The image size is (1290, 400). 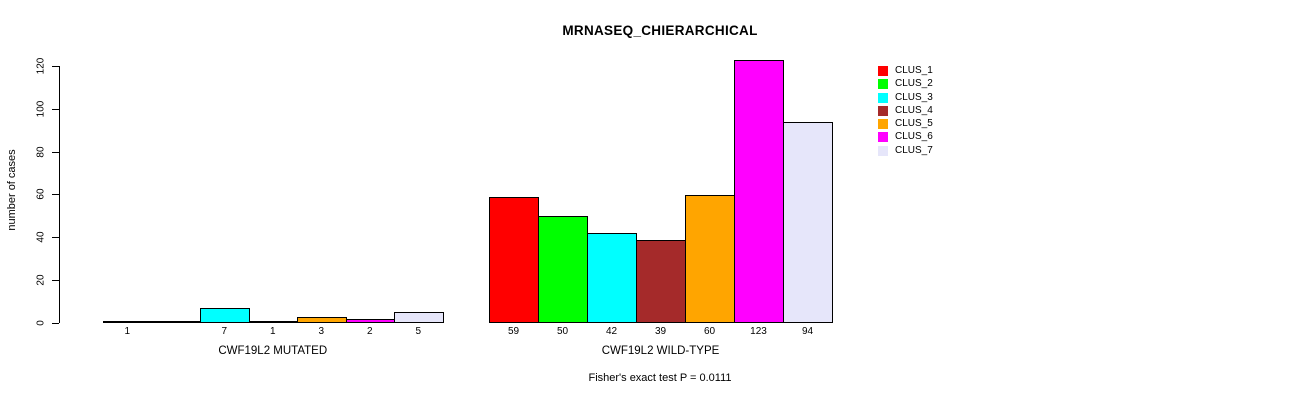 I want to click on y-tick-label: 60, so click(x=41, y=194).